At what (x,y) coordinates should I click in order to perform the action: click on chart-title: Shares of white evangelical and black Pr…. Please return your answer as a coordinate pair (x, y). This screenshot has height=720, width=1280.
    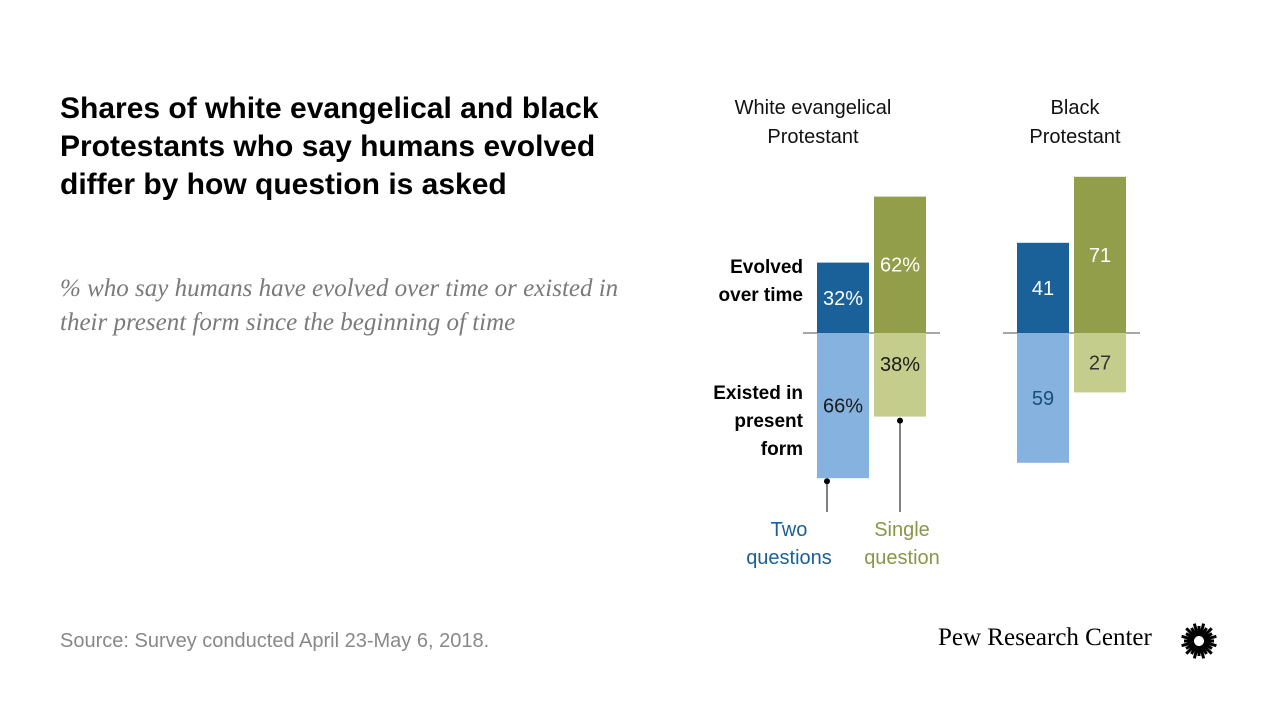
    Looking at the image, I should click on (329, 146).